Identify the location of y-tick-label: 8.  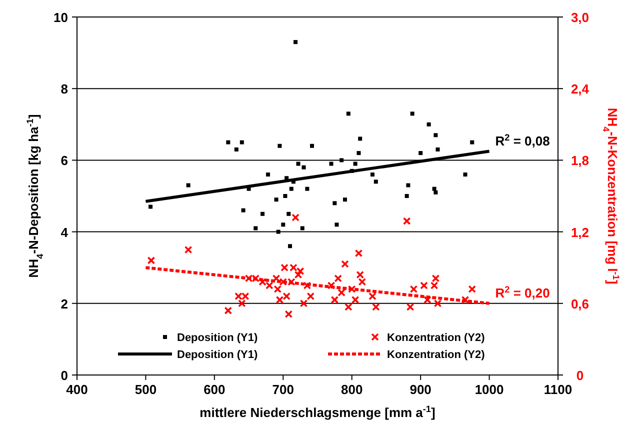
(64, 89).